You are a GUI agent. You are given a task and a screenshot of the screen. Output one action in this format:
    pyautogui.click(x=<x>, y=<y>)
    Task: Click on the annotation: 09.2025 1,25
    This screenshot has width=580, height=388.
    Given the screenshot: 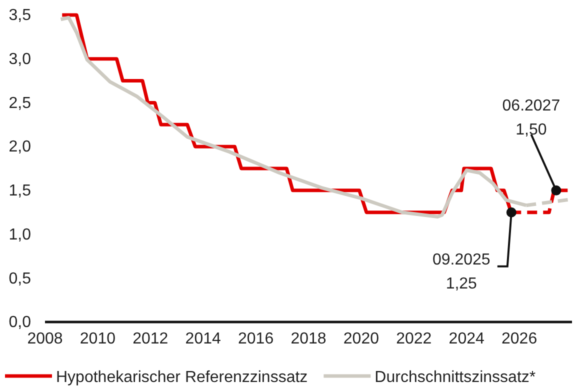 What is the action you would take?
    pyautogui.click(x=461, y=271)
    